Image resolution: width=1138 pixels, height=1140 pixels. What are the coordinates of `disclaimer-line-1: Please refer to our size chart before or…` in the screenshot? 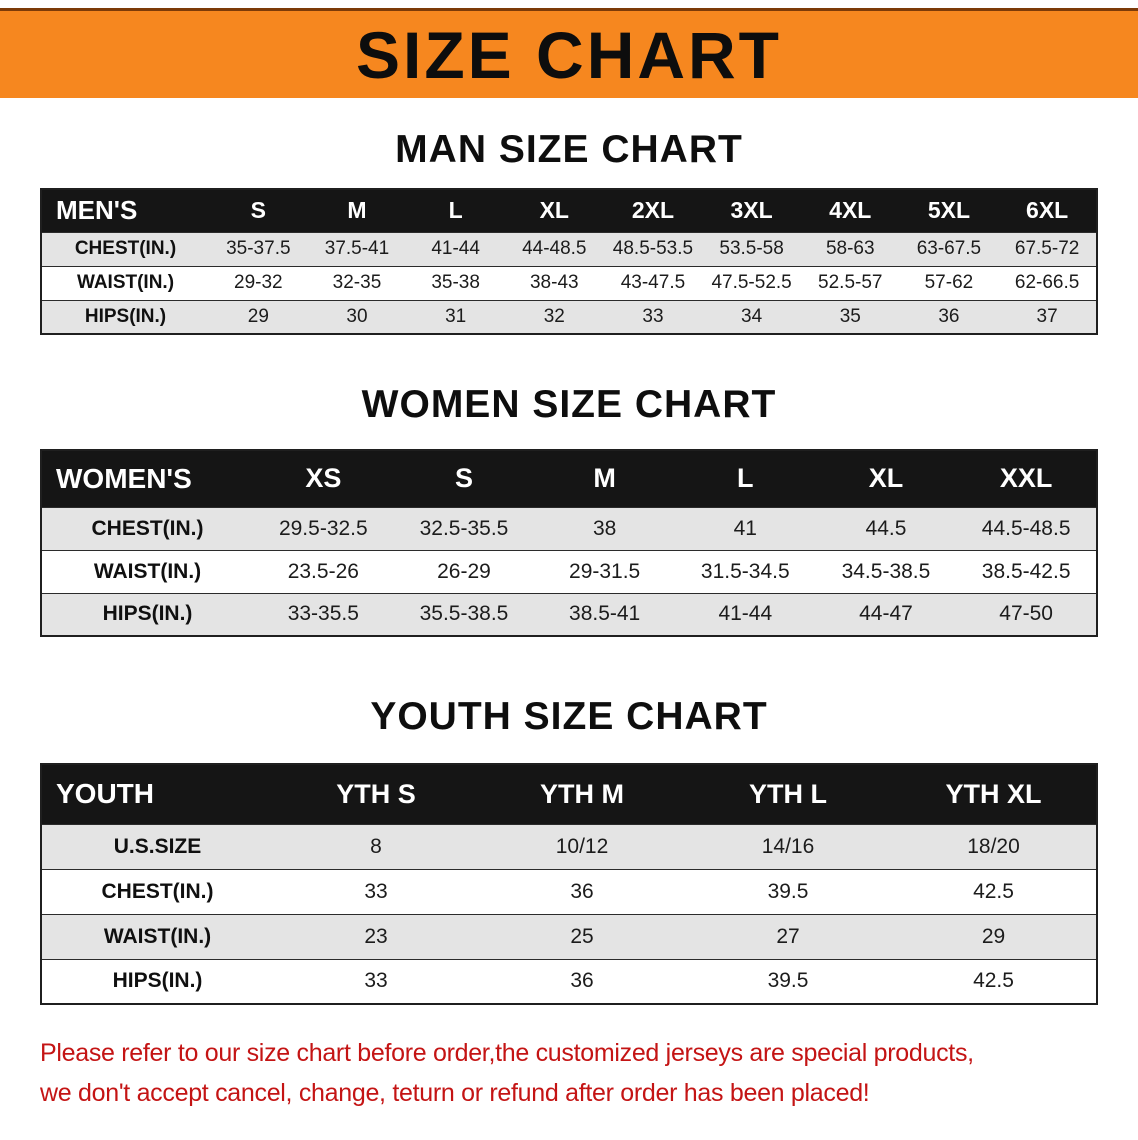 It's located at (507, 1053).